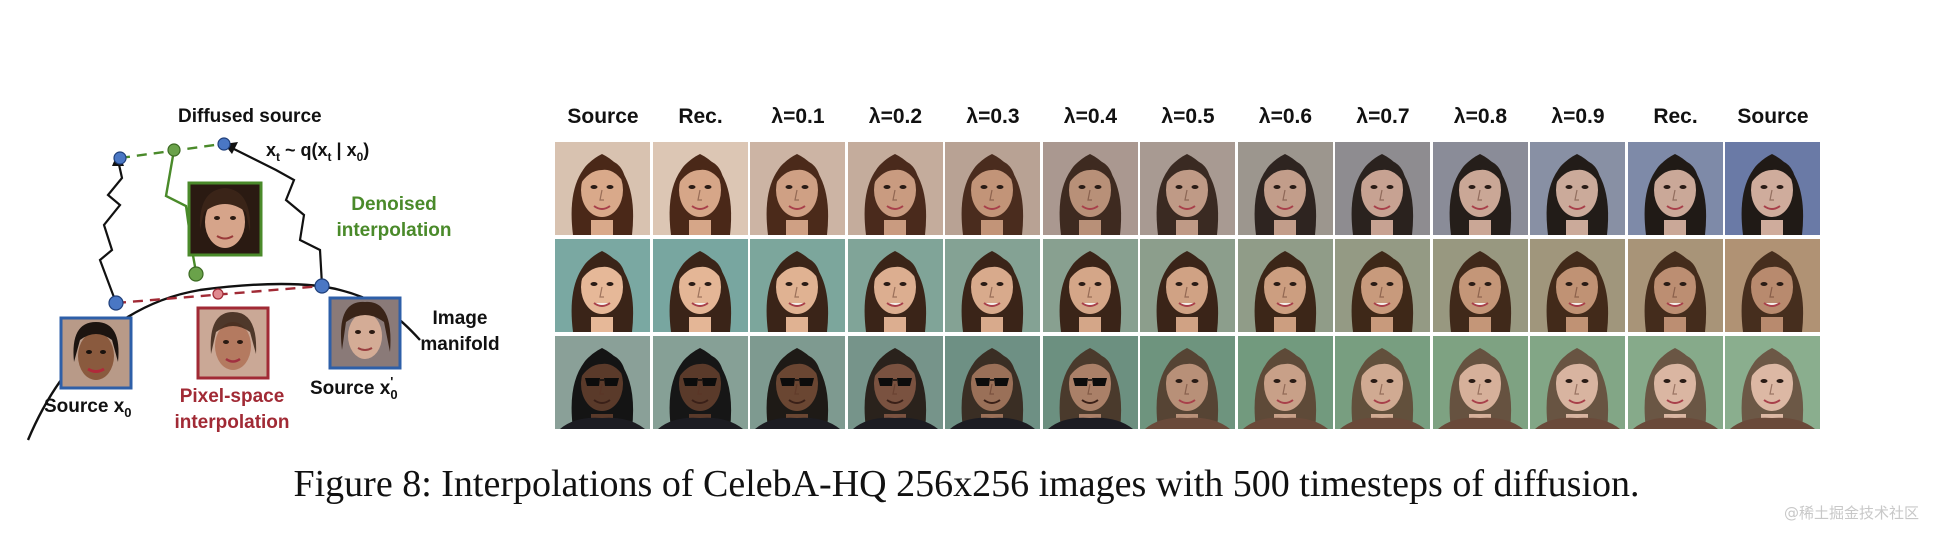 The height and width of the screenshot is (533, 1933). I want to click on figure-label: Figure 8:, so click(362, 484).